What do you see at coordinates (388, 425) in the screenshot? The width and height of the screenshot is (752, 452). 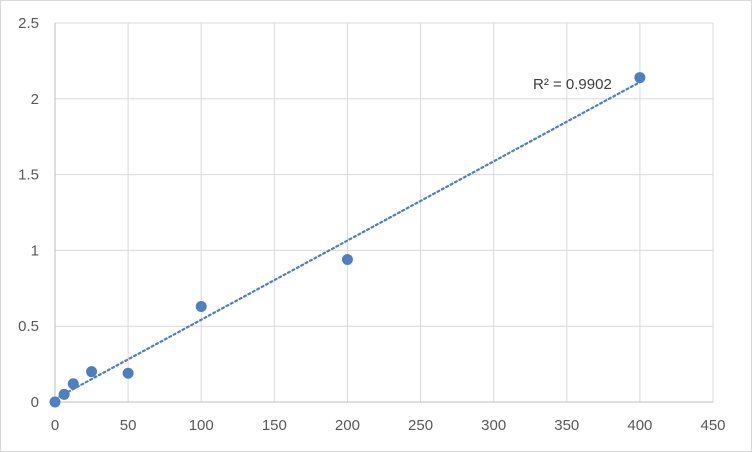 I see `x-tick-labels: 0 50 100 150 200 250 300 350 400 450` at bounding box center [388, 425].